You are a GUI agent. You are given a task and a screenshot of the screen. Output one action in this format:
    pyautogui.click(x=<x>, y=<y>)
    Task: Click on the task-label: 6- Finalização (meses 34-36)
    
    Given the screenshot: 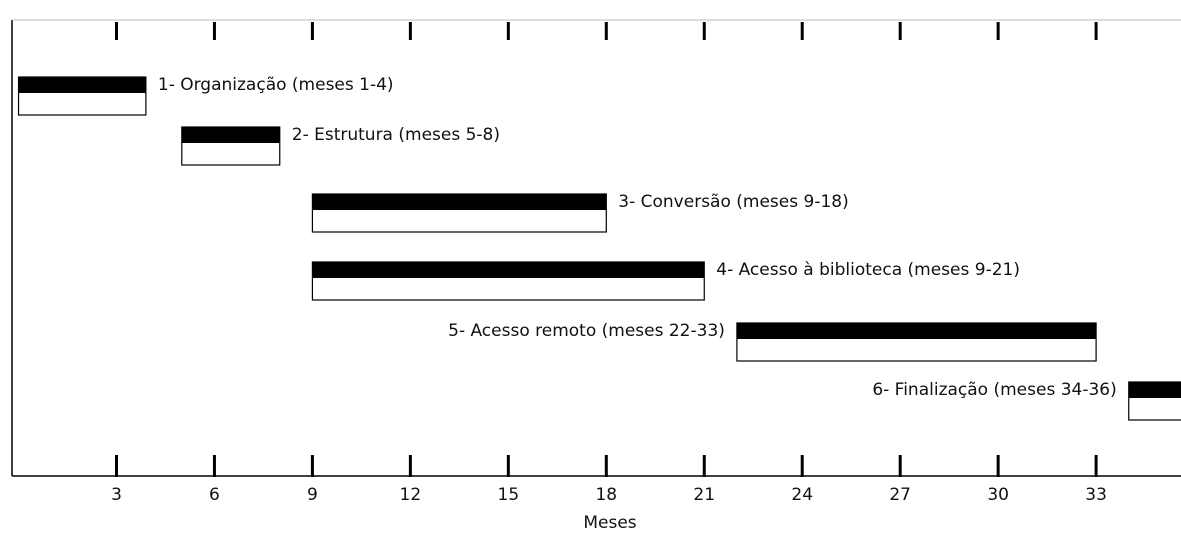 What is the action you would take?
    pyautogui.click(x=994, y=390)
    